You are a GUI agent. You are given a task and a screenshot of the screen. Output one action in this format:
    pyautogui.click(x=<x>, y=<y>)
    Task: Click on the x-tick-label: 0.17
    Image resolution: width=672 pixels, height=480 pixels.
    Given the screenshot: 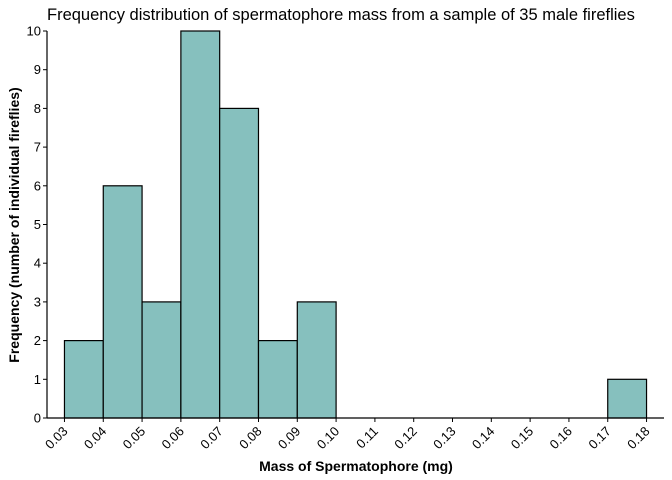 What is the action you would take?
    pyautogui.click(x=599, y=438)
    